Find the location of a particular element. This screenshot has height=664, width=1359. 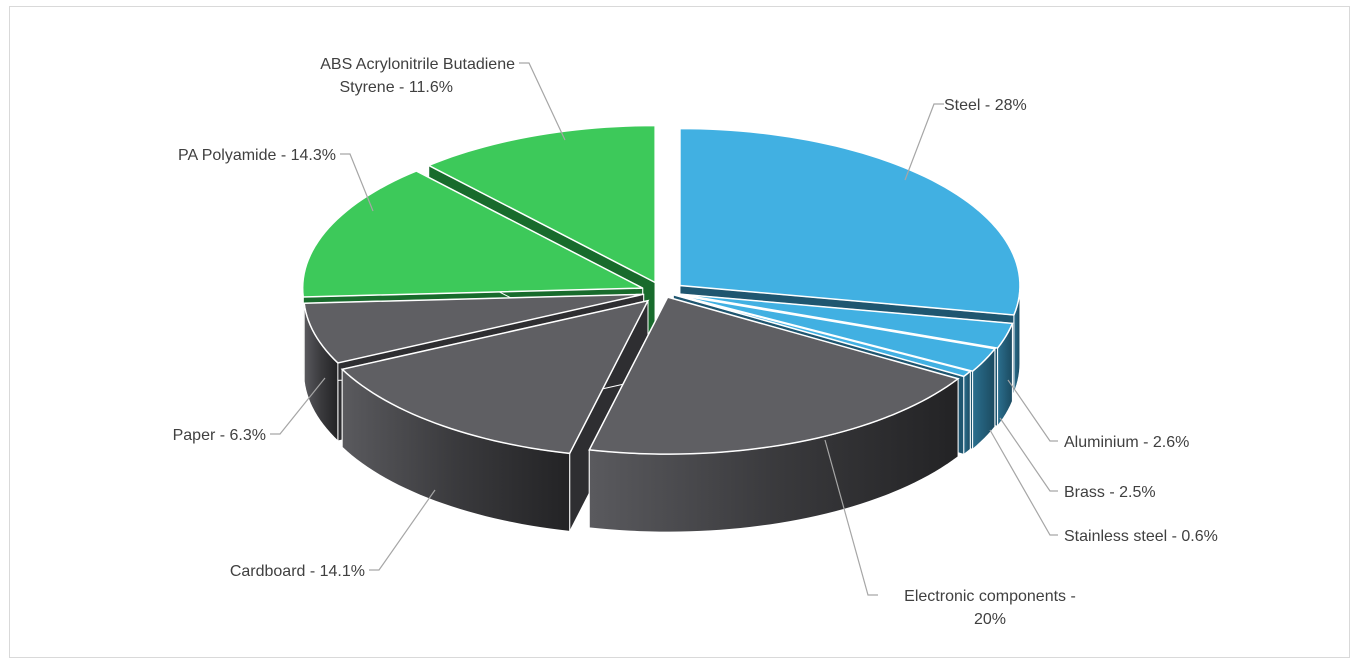

leader-line-aluminium is located at coordinates (1032, 410).